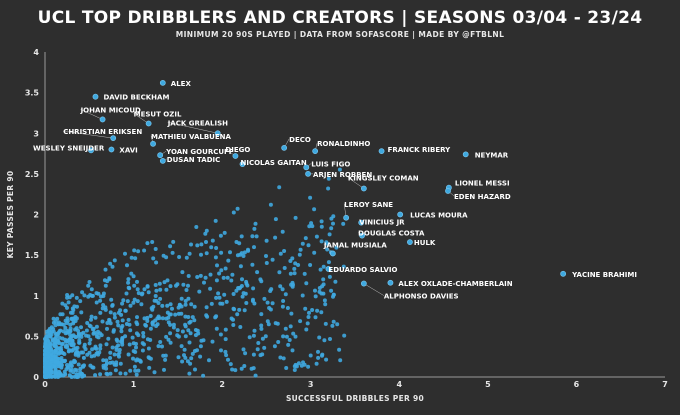  Describe the element at coordinates (10, 215) in the screenshot. I see `y-axis-label: KEY PASSES PER 90` at that location.